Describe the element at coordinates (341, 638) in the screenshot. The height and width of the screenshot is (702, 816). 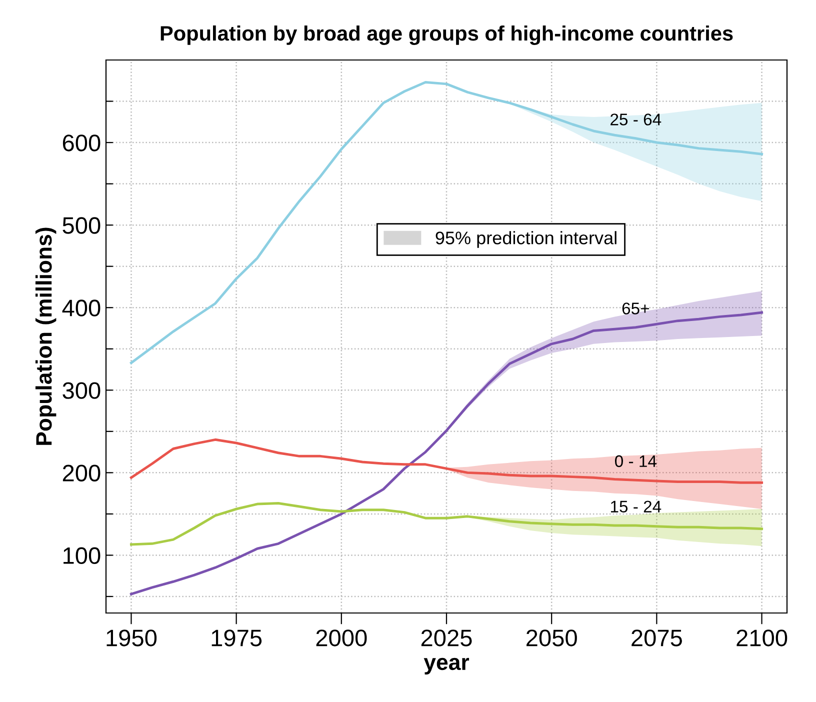
I see `x-tick-label: 2000` at that location.